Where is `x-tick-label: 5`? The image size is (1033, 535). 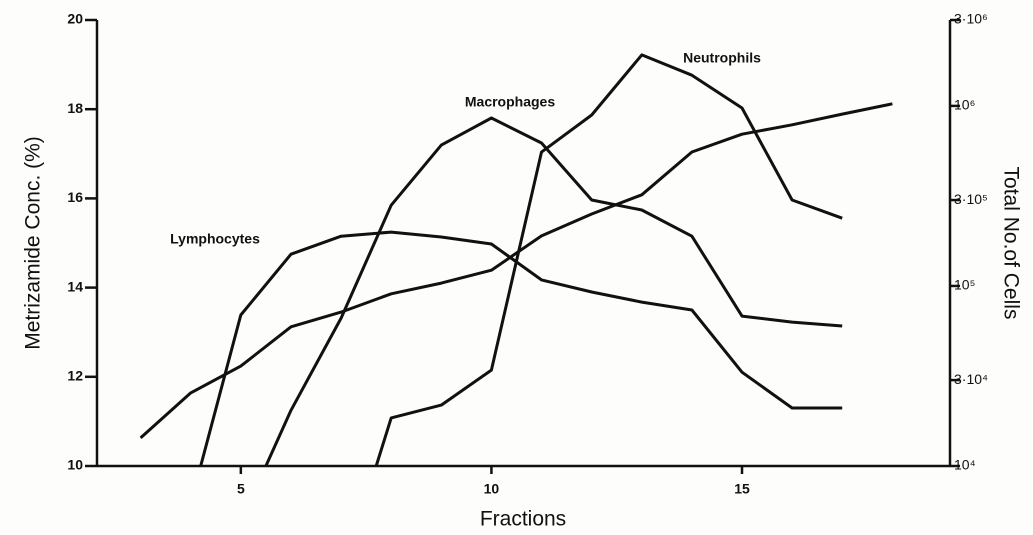 x-tick-label: 5 is located at coordinates (241, 489).